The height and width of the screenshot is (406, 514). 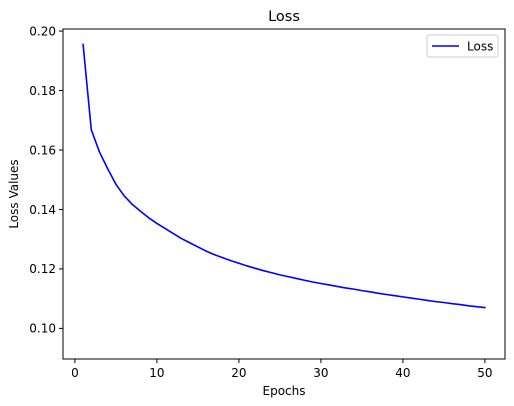 I want to click on y-tick-label: 0.18, so click(x=42, y=91).